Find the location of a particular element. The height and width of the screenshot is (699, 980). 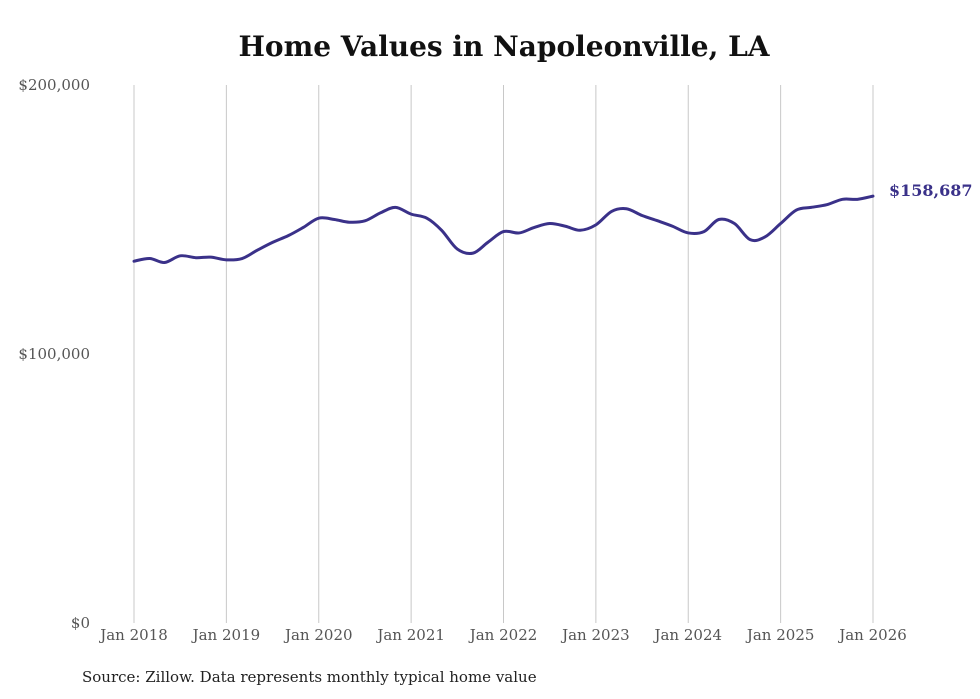

y-tick-label: $200,000 is located at coordinates (54, 85).